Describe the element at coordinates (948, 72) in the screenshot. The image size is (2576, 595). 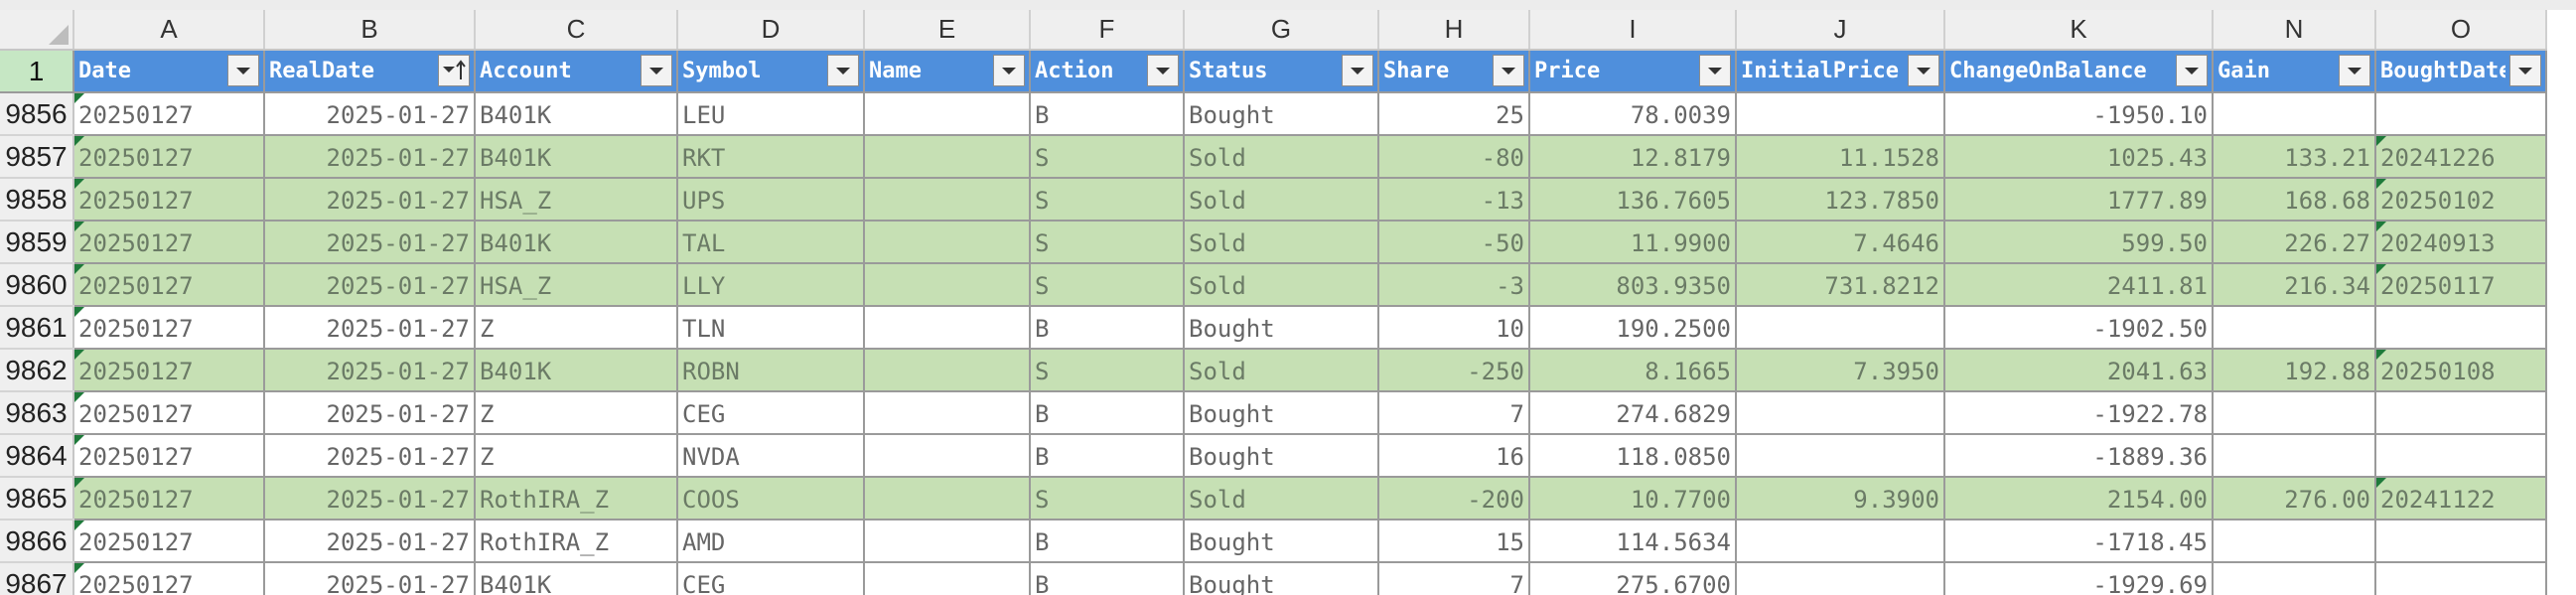
I see `header-cell: Name` at that location.